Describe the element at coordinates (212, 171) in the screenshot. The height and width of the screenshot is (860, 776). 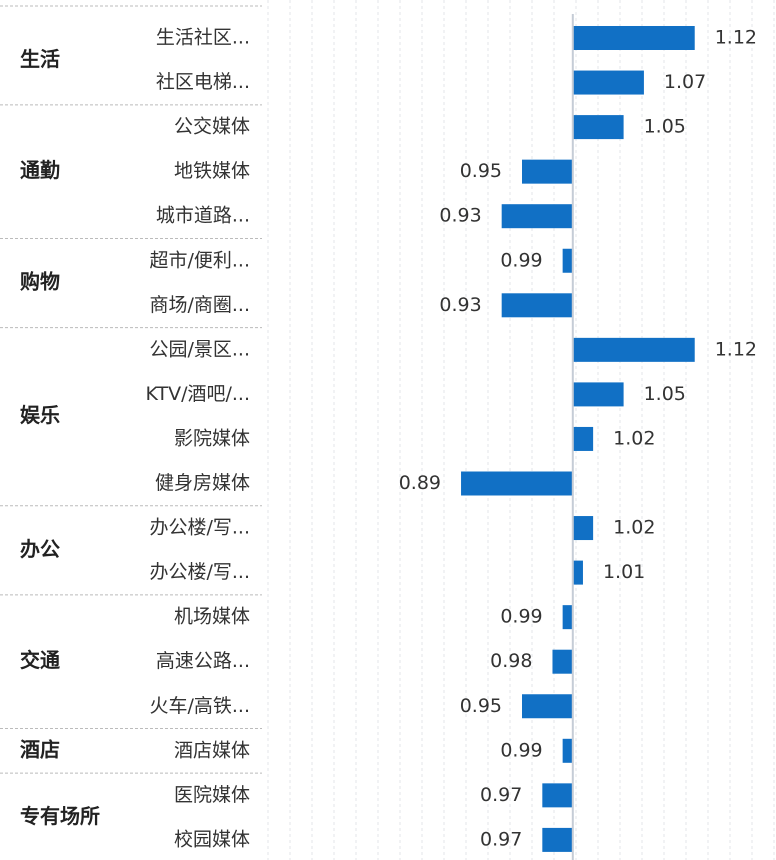
I see `category-label: 地铁媒体` at that location.